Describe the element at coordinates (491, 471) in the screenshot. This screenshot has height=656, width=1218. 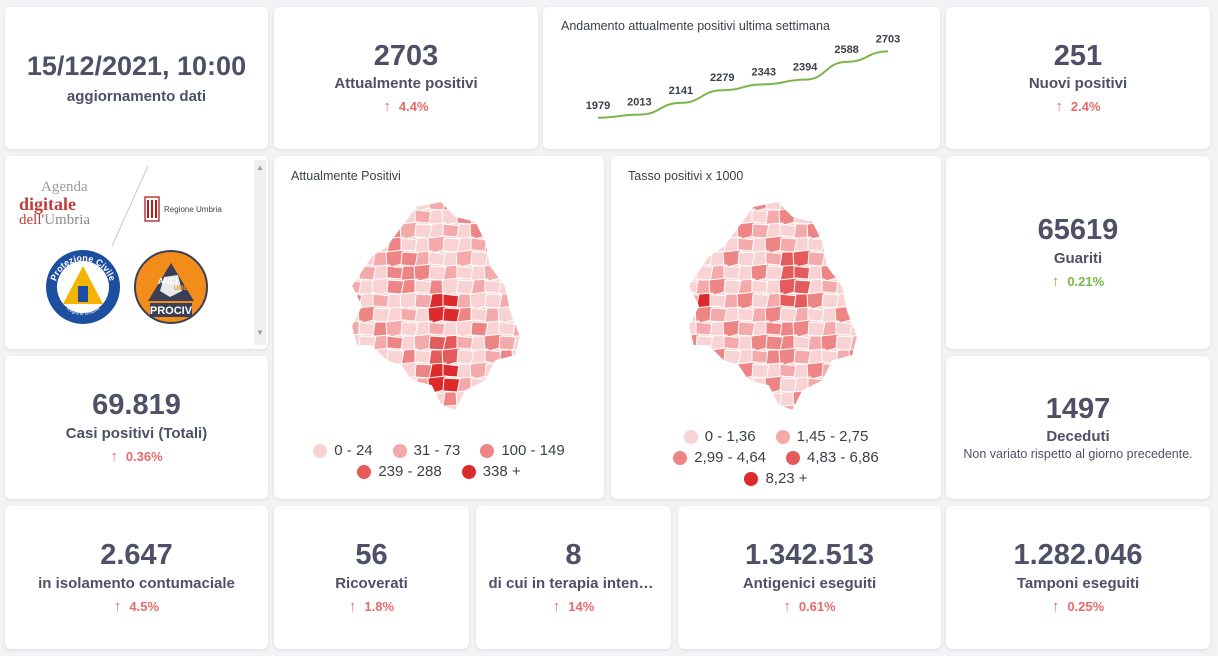
I see `legend-item: 338 +` at that location.